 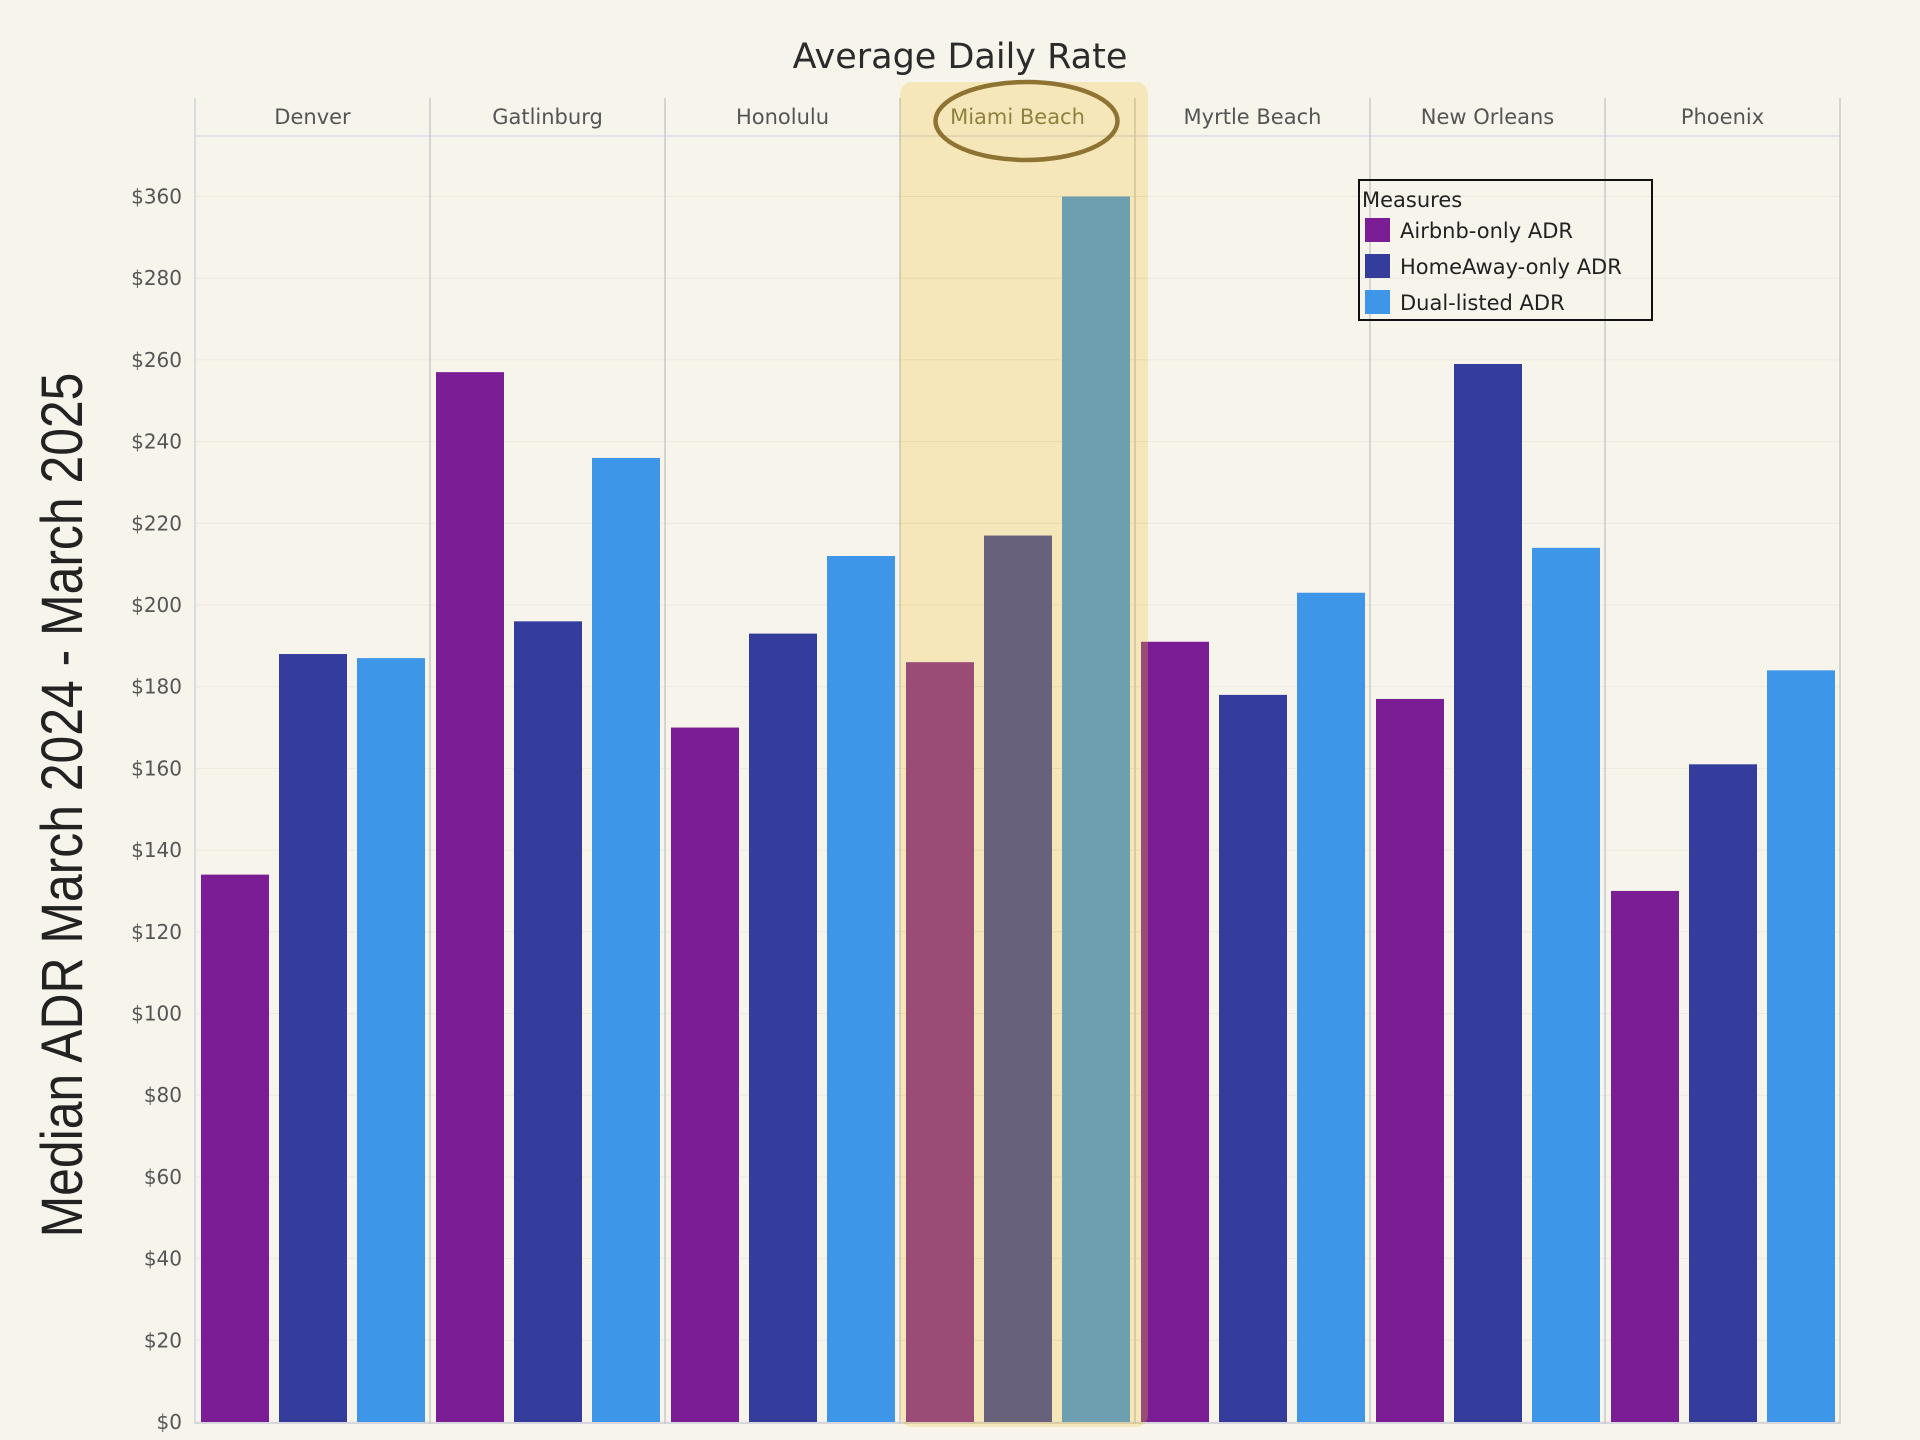 What do you see at coordinates (163, 1259) in the screenshot?
I see `y-tick-label: $40` at bounding box center [163, 1259].